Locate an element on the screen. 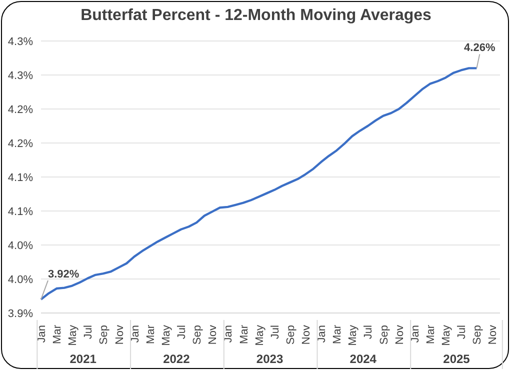 This screenshot has height=372, width=512. text: 2024 is located at coordinates (363, 359).